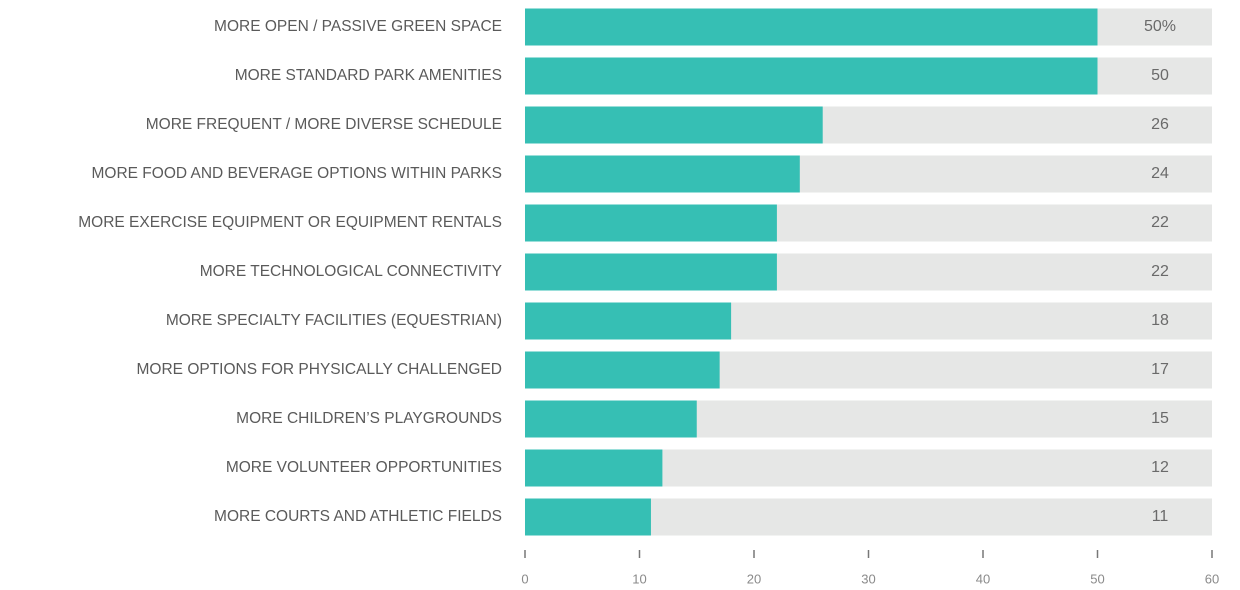 The width and height of the screenshot is (1240, 590). Describe the element at coordinates (368, 75) in the screenshot. I see `category-label: MORE STANDARD PARK AMENITIES` at that location.